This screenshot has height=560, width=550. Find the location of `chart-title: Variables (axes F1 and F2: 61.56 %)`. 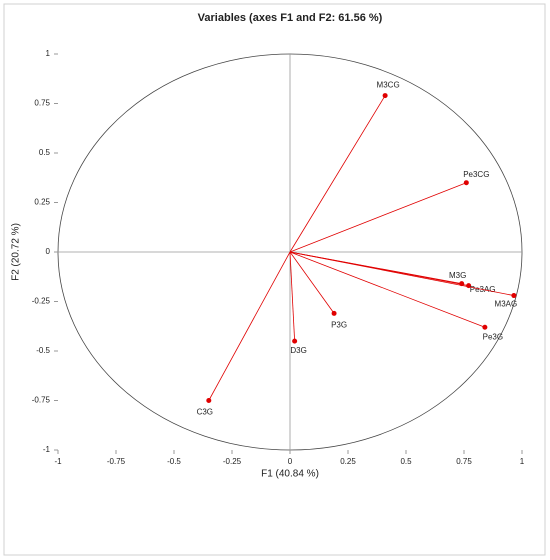

chart-title: Variables (axes F1 and F2: 61.56 %) is located at coordinates (290, 18).